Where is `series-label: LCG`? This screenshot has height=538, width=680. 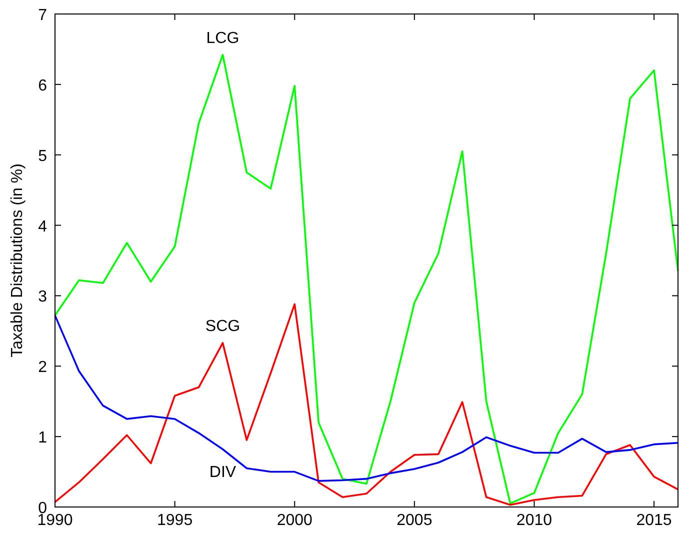
series-label: LCG is located at coordinates (223, 38).